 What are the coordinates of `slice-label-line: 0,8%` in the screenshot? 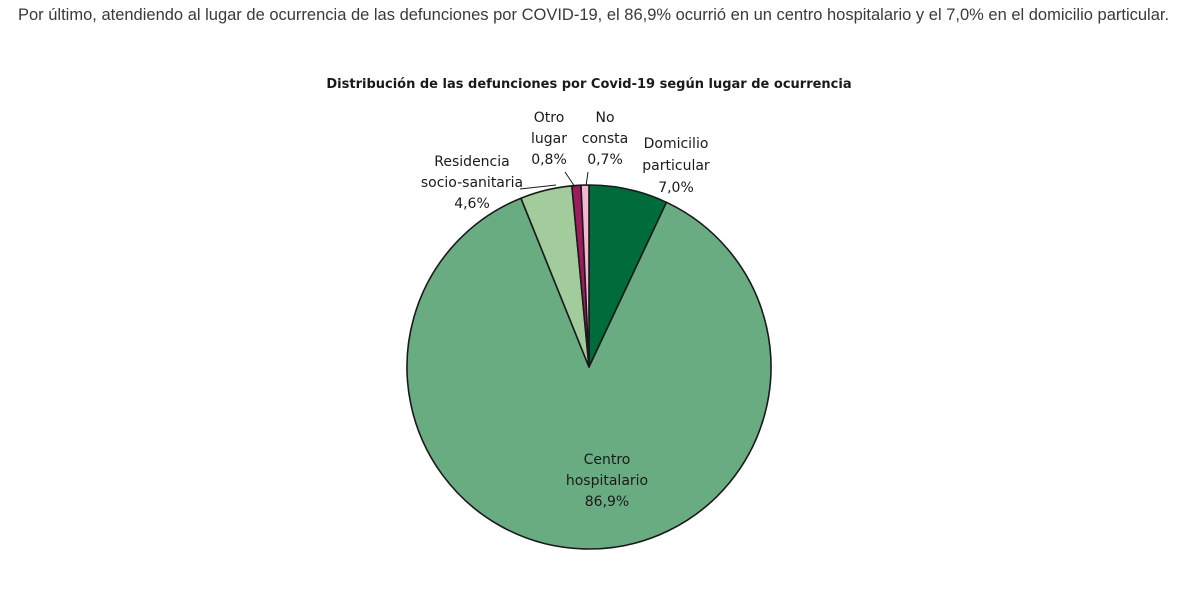 It's located at (549, 160).